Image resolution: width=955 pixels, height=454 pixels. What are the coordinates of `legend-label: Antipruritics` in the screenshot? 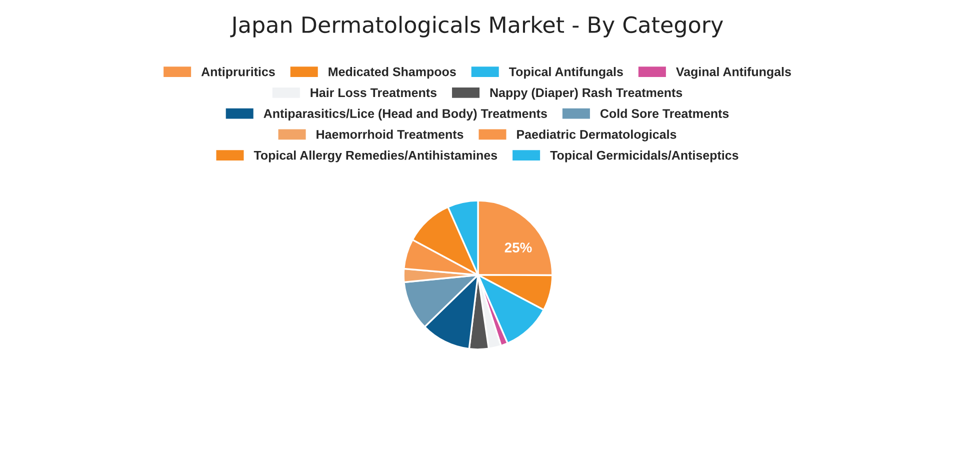 It's located at (238, 73).